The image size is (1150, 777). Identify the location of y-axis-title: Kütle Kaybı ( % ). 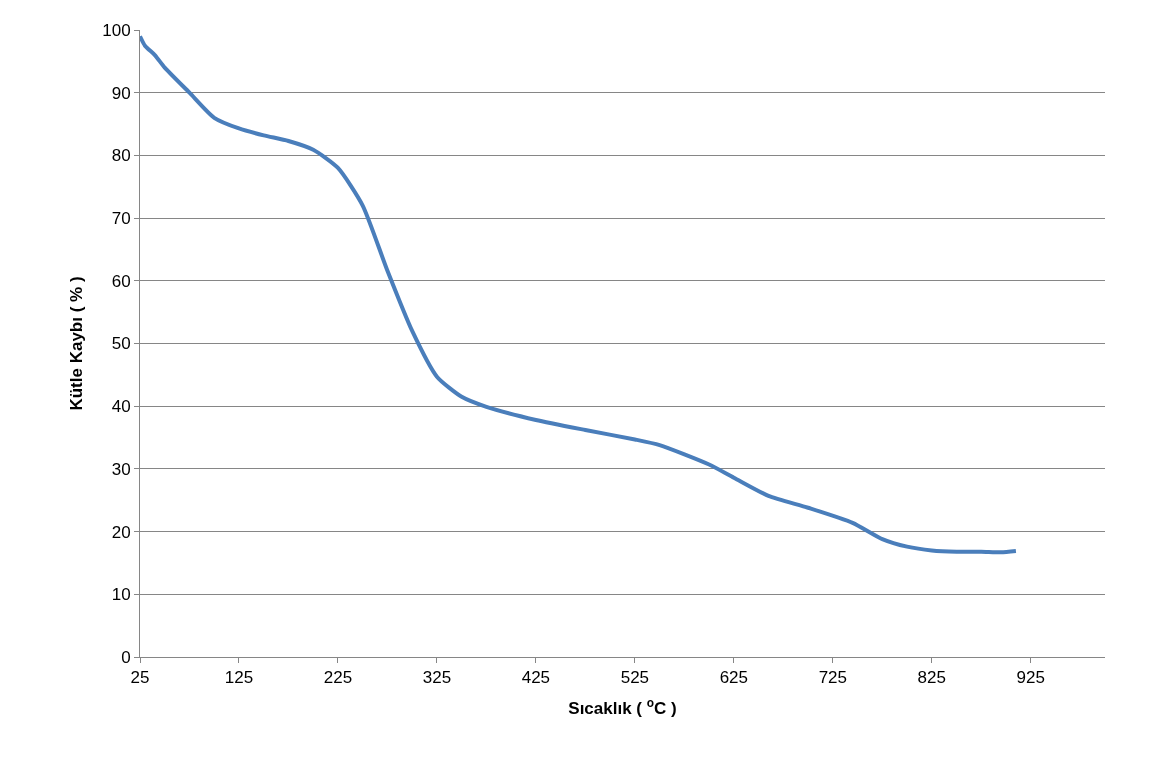
(76, 343).